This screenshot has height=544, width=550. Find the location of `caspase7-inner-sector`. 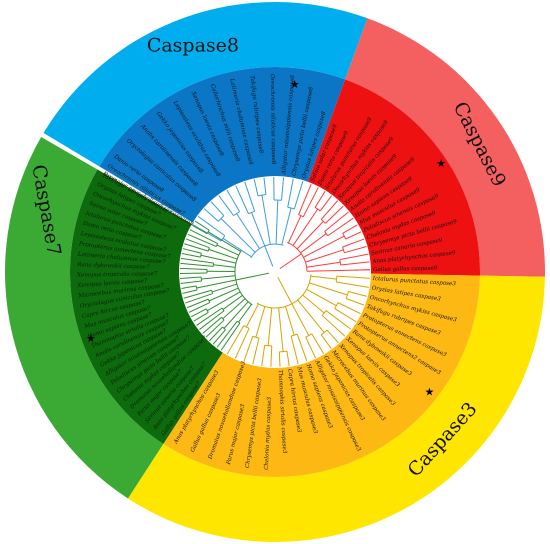

caspase7-inner-sector is located at coordinates (146, 306).